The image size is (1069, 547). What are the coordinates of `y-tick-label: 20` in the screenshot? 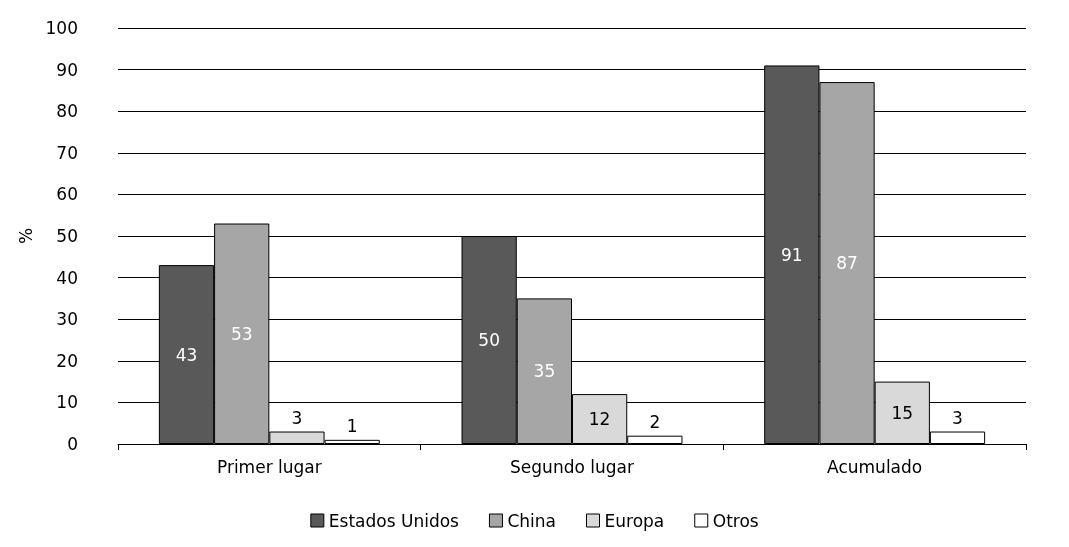 It's located at (67, 360).